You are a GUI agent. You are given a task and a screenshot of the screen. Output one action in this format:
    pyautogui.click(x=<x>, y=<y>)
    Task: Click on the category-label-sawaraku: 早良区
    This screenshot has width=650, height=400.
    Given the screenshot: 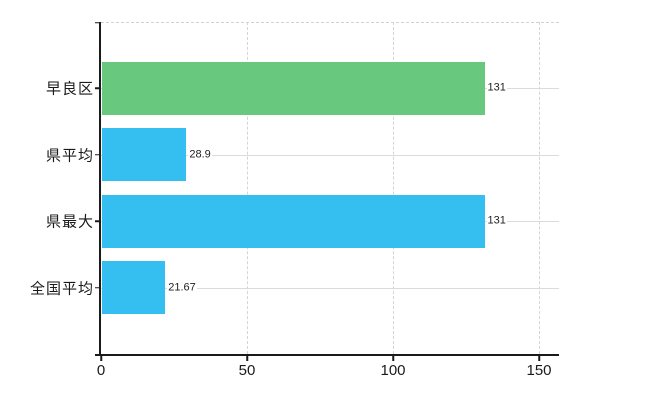 What is the action you would take?
    pyautogui.click(x=69, y=89)
    